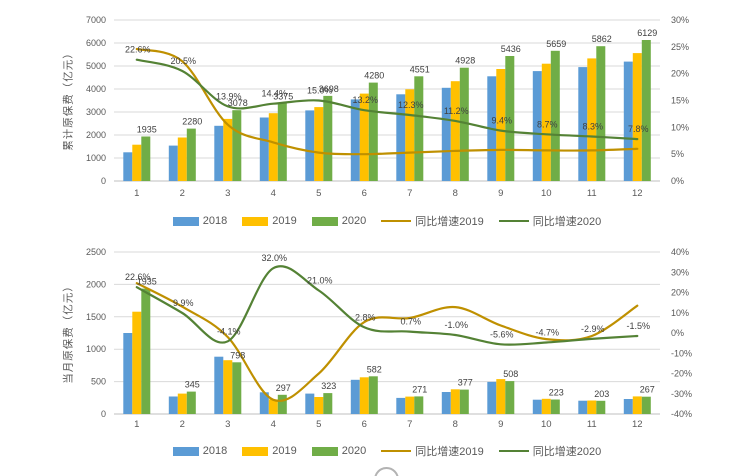 The width and height of the screenshot is (733, 476). What do you see at coordinates (328, 386) in the screenshot?
I see `svg-text: 323` at bounding box center [328, 386].